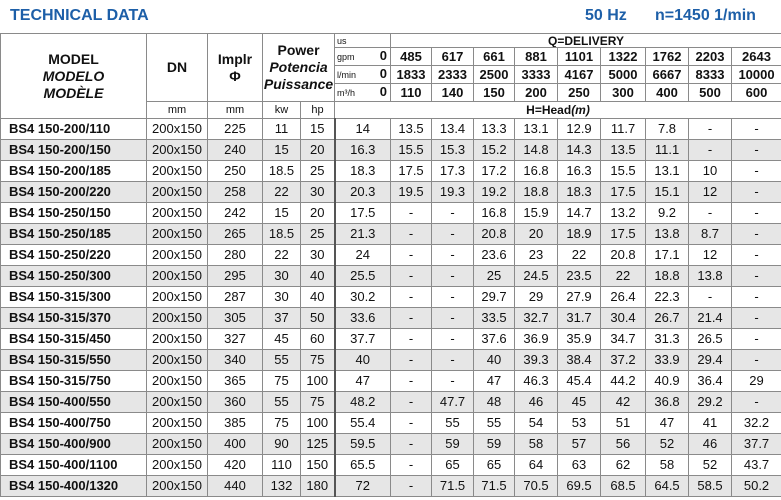 The height and width of the screenshot is (500, 781). I want to click on table-cell: 15, so click(281, 213).